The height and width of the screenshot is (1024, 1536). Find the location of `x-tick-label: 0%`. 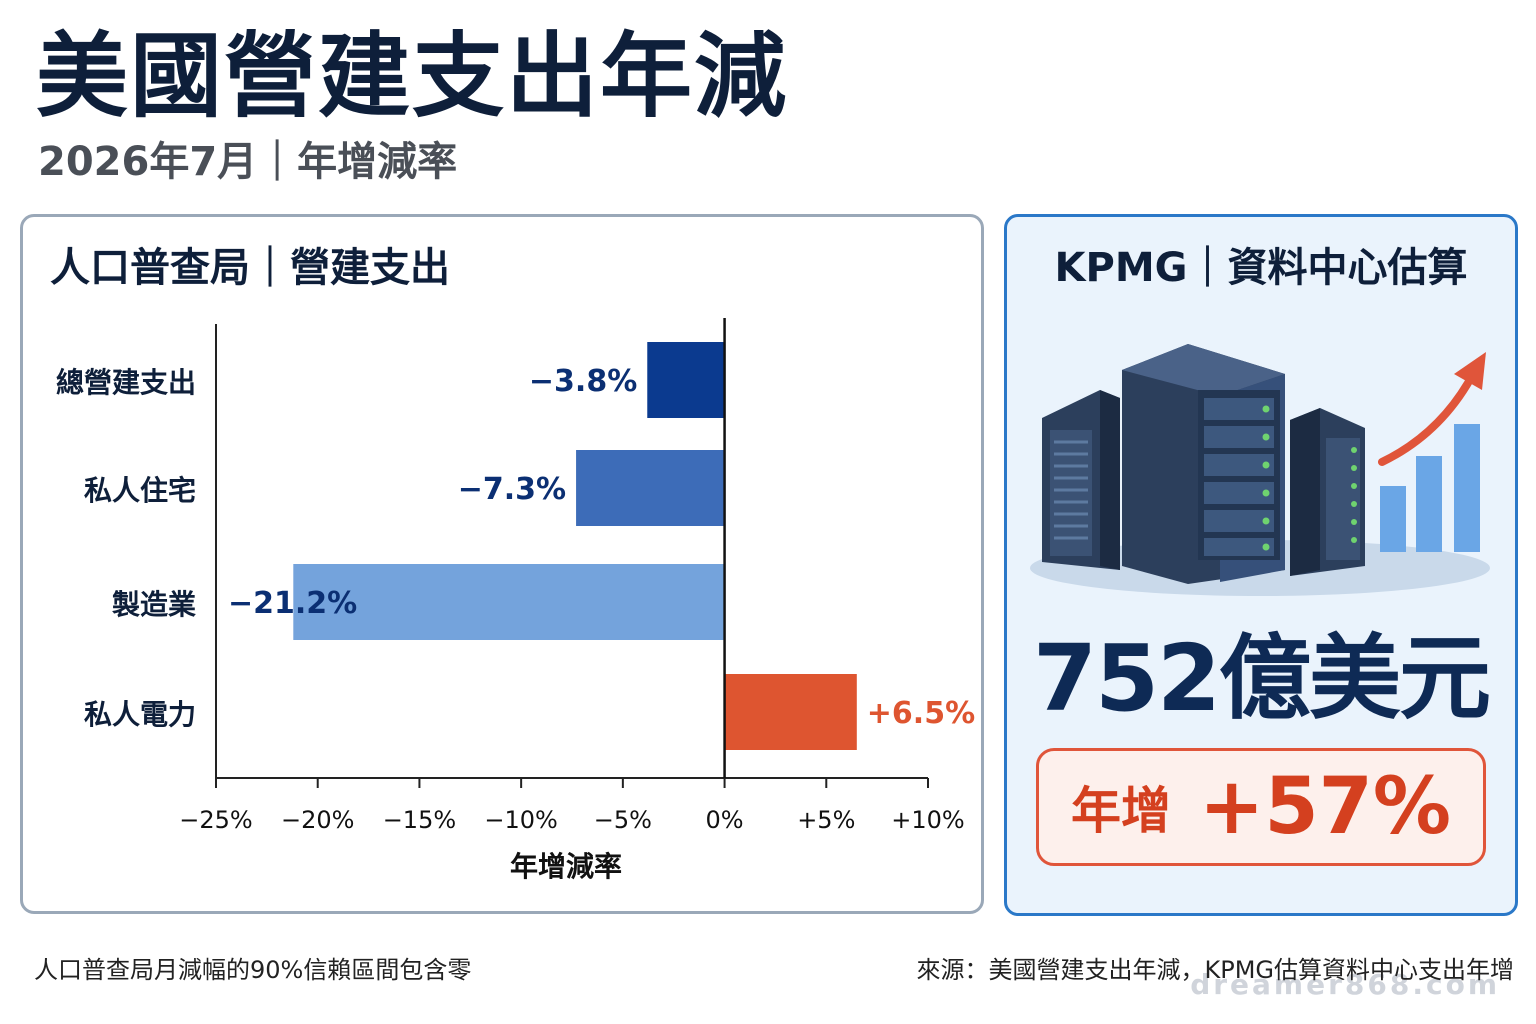

x-tick-label: 0% is located at coordinates (725, 820).